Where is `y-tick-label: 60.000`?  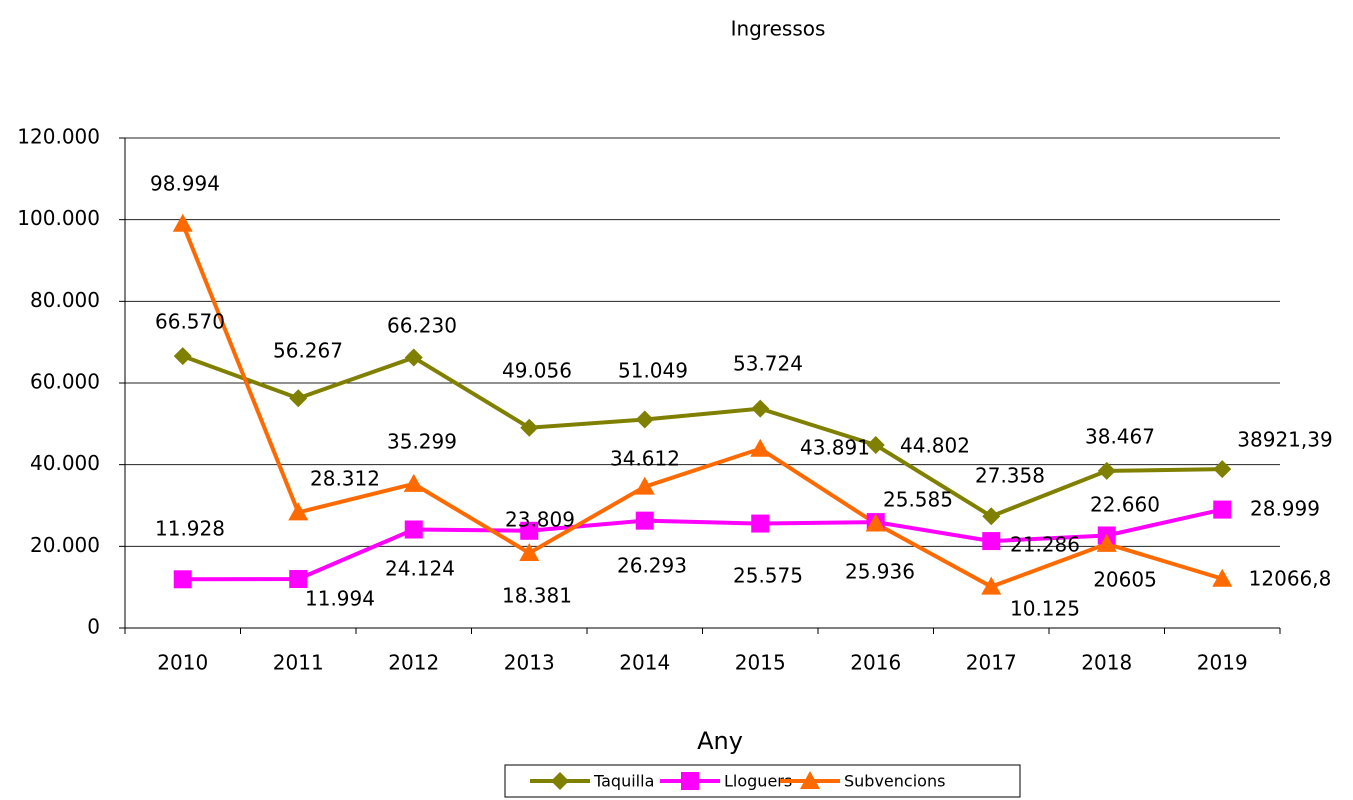 y-tick-label: 60.000 is located at coordinates (65, 382).